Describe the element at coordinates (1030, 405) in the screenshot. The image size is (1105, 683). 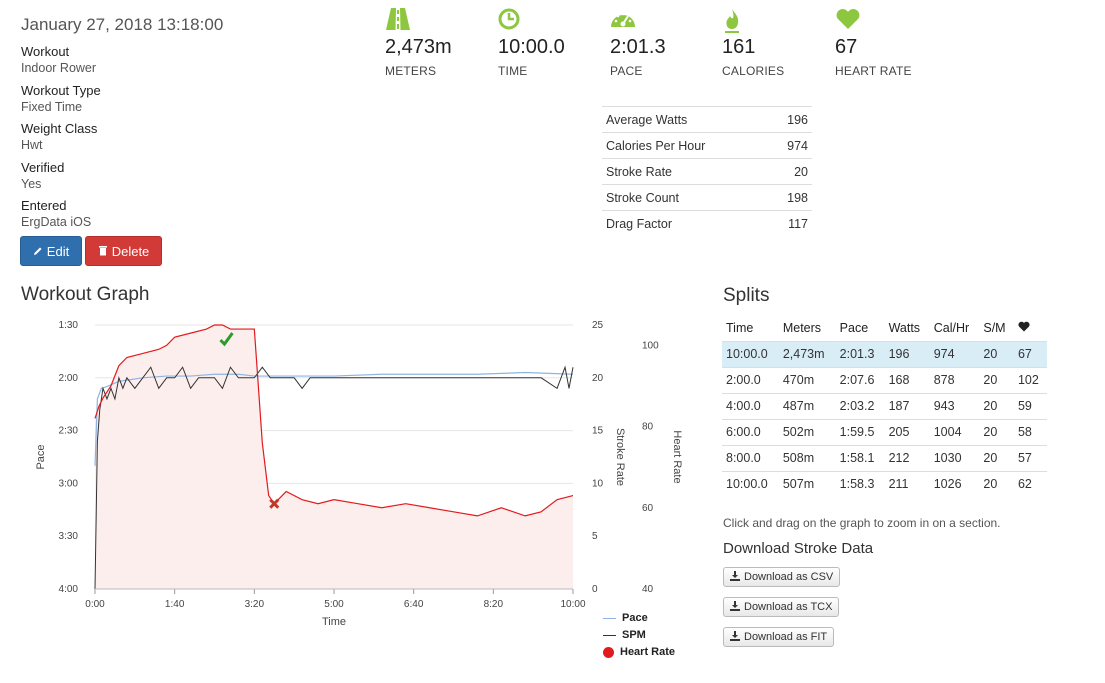
I see `split-cell: 59` at that location.